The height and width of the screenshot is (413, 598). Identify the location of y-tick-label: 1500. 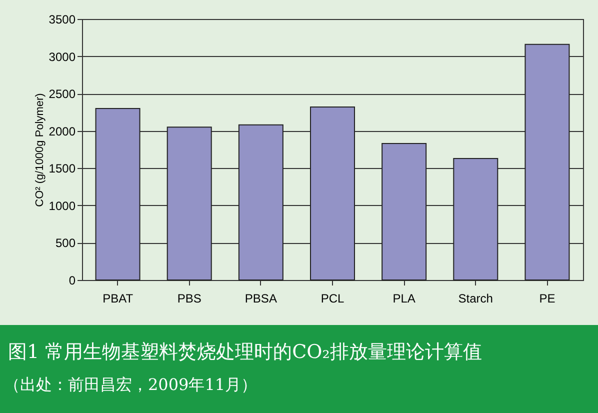
(62, 169).